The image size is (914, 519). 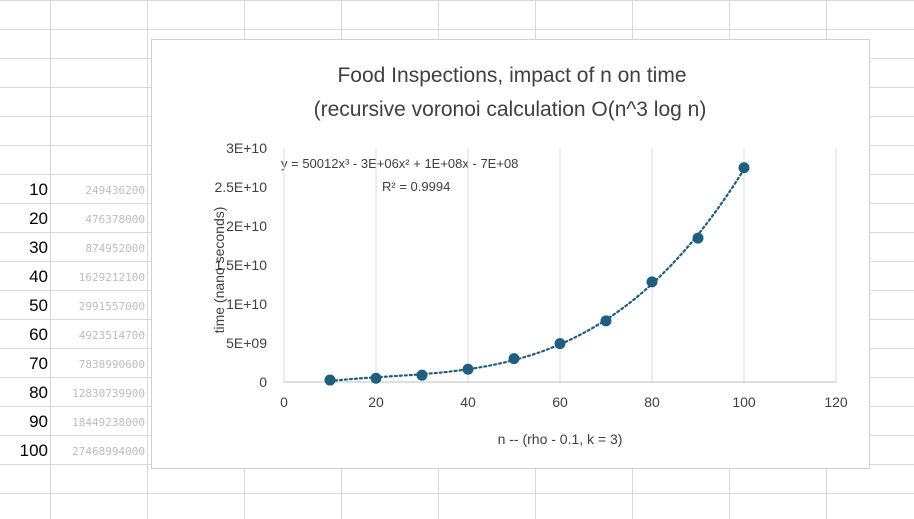 What do you see at coordinates (75, 221) in the screenshot?
I see `table-row: 20 476378000` at bounding box center [75, 221].